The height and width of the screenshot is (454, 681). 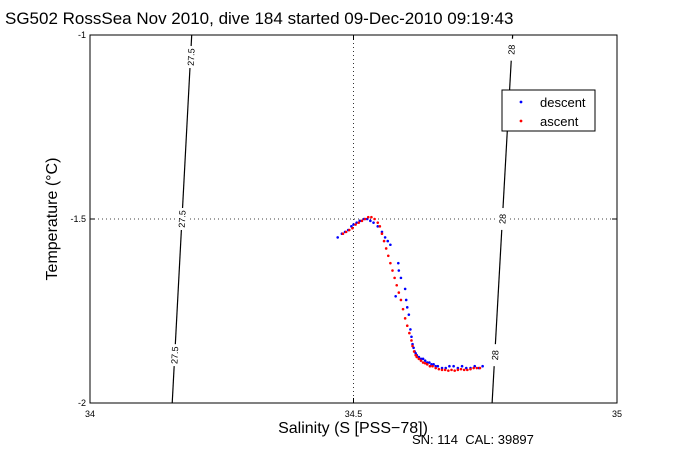 I want to click on x-tick-label: 35, so click(x=617, y=414).